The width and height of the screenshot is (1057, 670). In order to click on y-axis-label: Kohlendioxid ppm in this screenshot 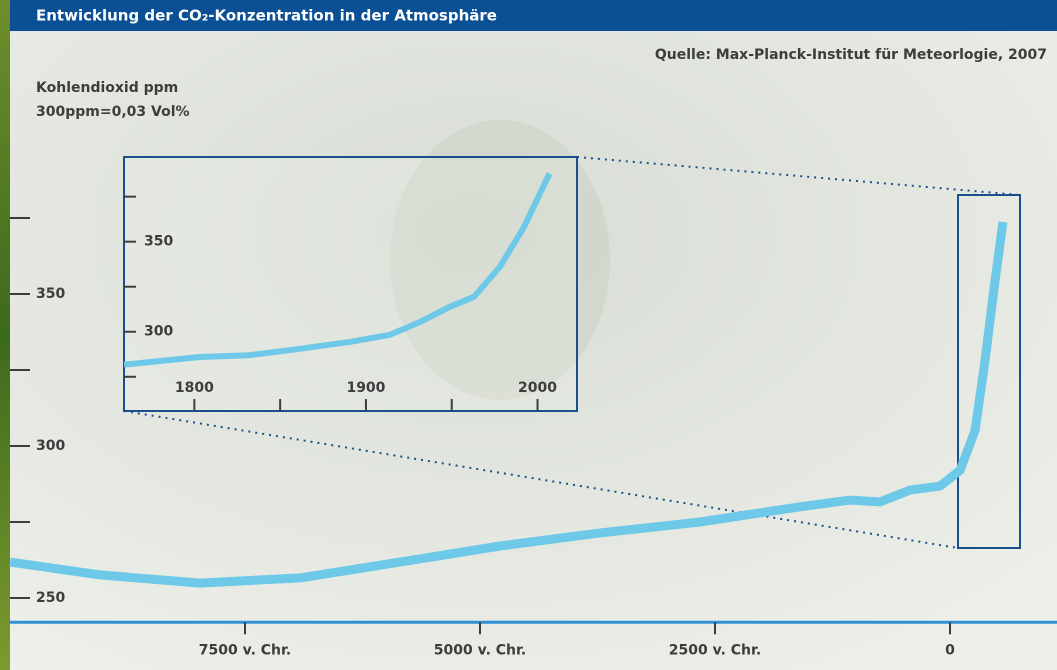, I will do `click(107, 88)`.